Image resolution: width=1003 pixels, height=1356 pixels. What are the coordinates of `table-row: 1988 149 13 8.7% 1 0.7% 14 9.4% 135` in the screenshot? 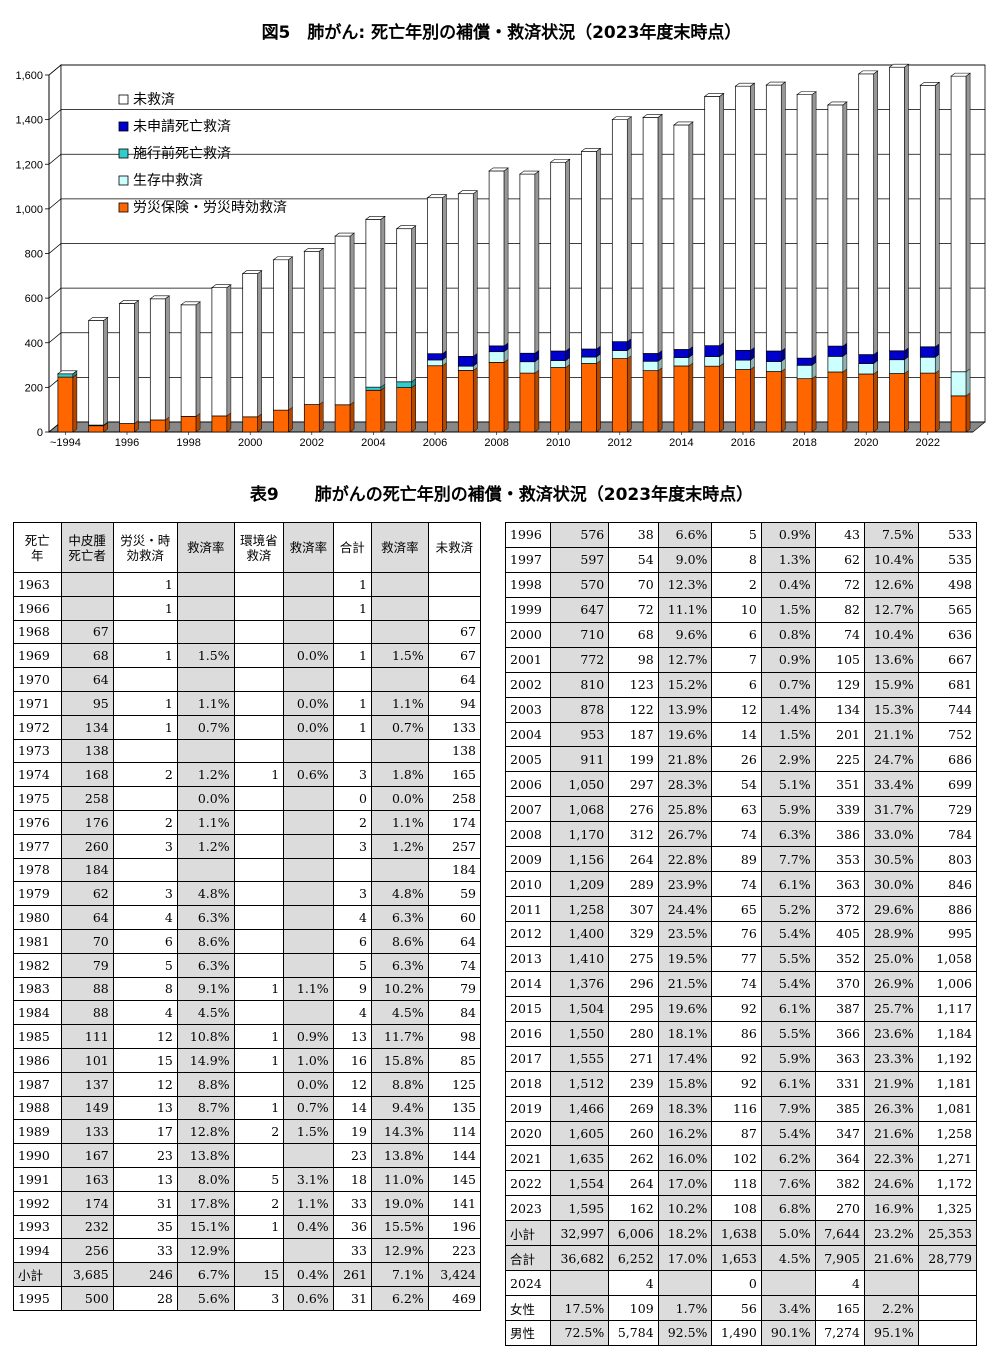 It's located at (247, 1108).